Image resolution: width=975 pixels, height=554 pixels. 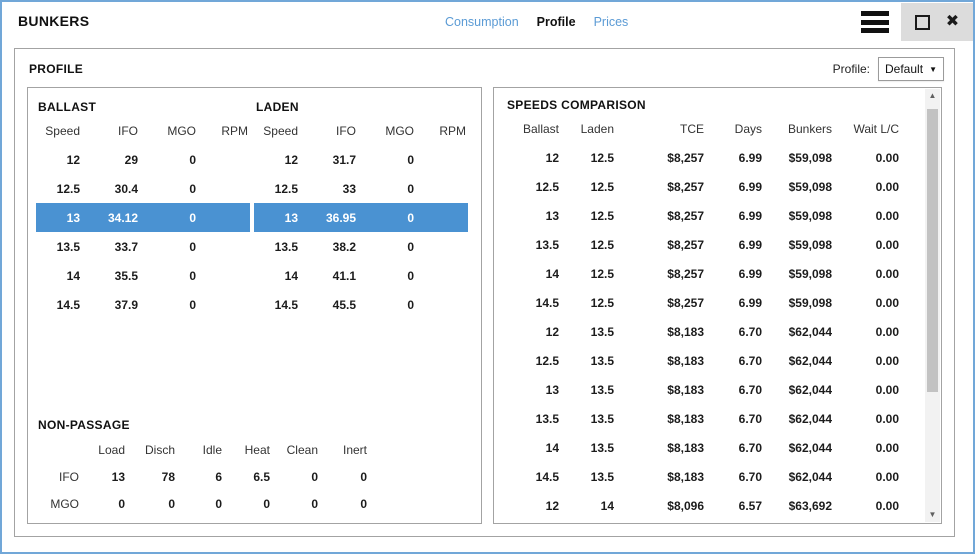 What do you see at coordinates (703, 186) in the screenshot?
I see `table-row: 12.5 12.5 $8,257 6.99 $59,098 0.00` at bounding box center [703, 186].